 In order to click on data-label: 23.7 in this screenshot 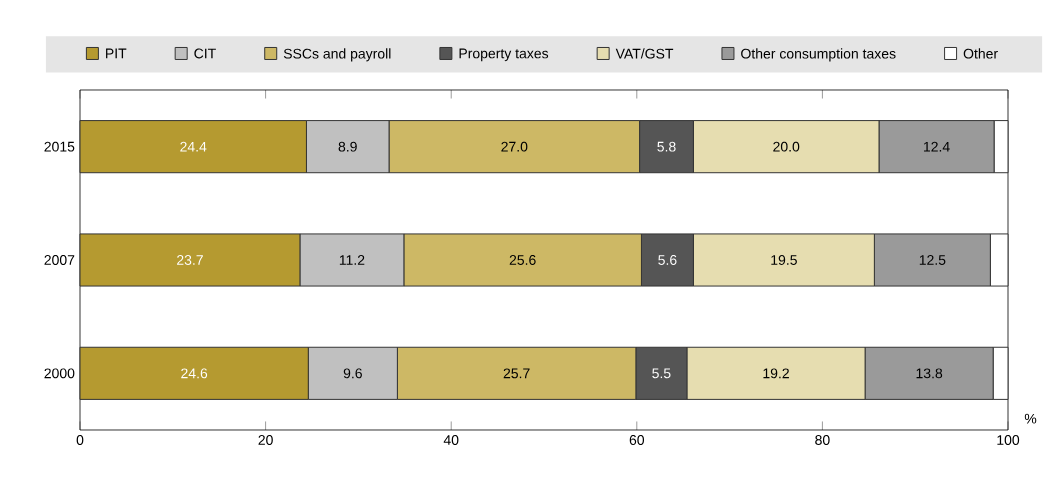, I will do `click(190, 260)`.